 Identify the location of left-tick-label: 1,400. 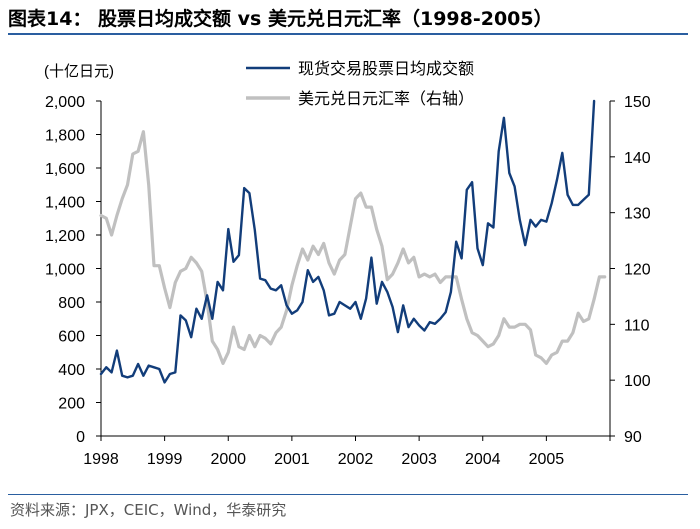
(65, 203).